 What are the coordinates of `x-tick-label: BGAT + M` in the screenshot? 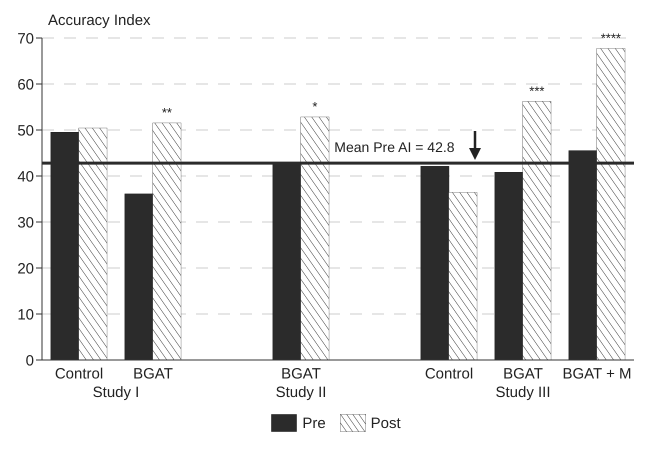 It's located at (597, 374).